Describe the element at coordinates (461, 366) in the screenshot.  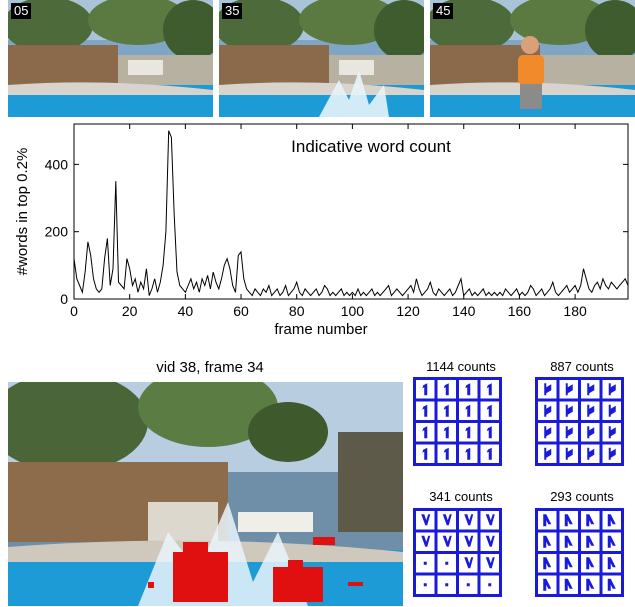
I see `grid-label: 1144 counts` at that location.